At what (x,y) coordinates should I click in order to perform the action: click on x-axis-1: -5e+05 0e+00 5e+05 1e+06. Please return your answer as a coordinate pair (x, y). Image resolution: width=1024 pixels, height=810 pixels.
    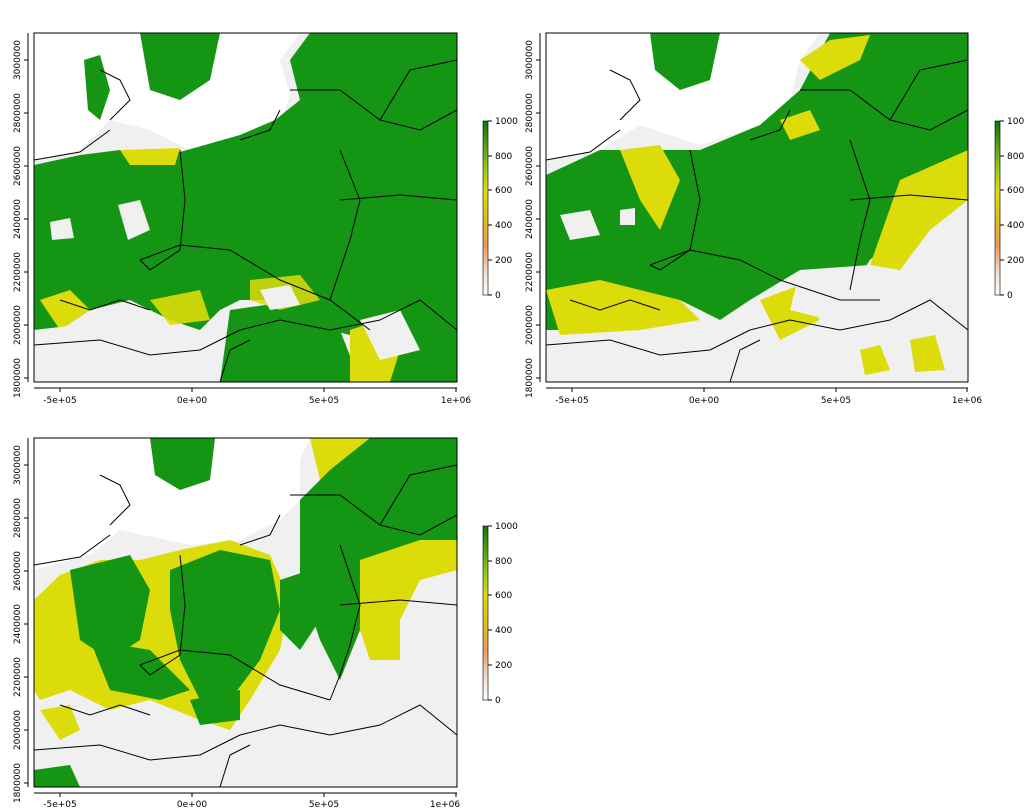
    Looking at the image, I should click on (253, 396).